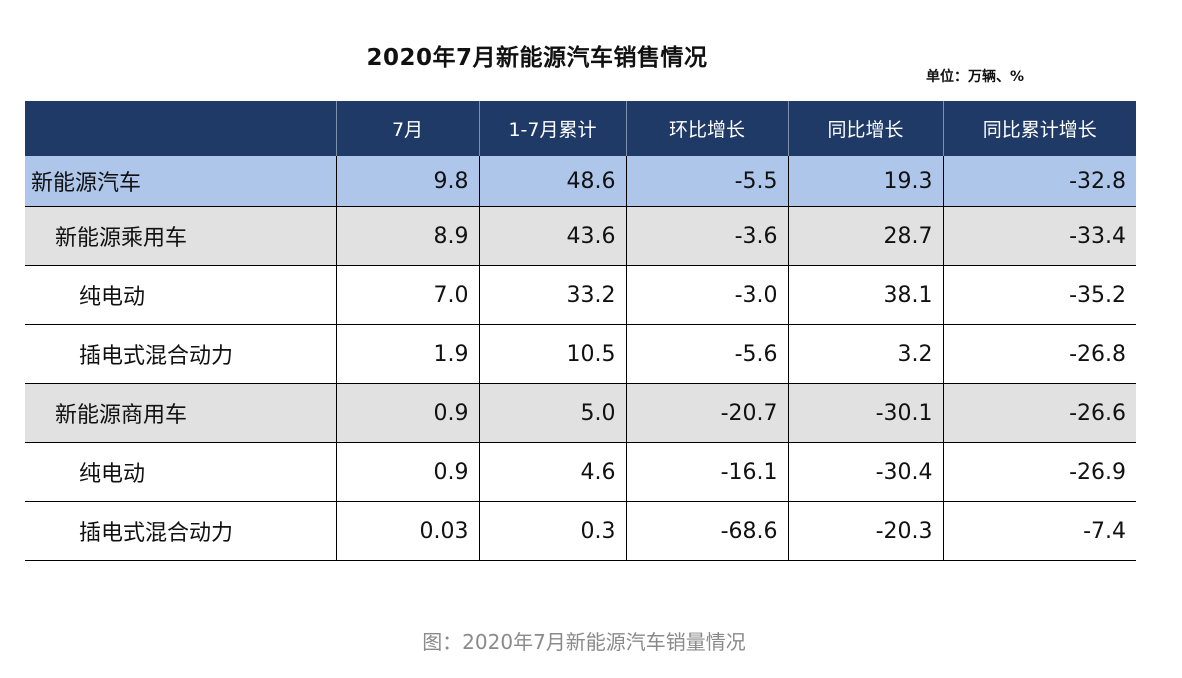  What do you see at coordinates (552, 295) in the screenshot?
I see `cell-cumulative: 33.2` at bounding box center [552, 295].